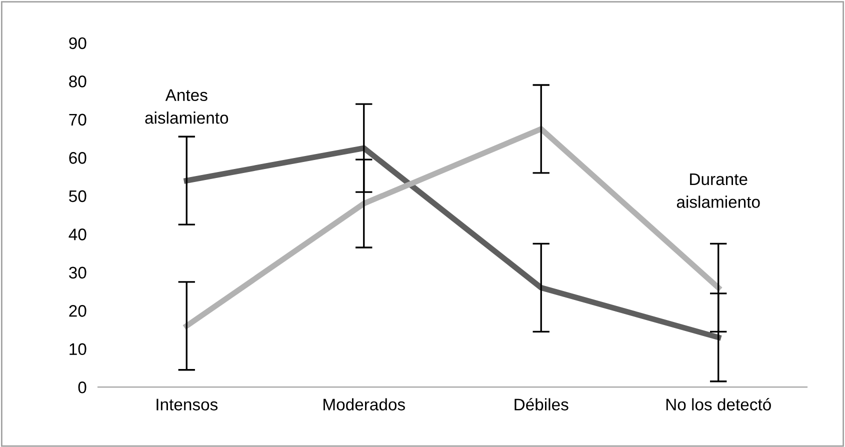  What do you see at coordinates (718, 404) in the screenshot?
I see `x-tick-label: No los detectó` at bounding box center [718, 404].